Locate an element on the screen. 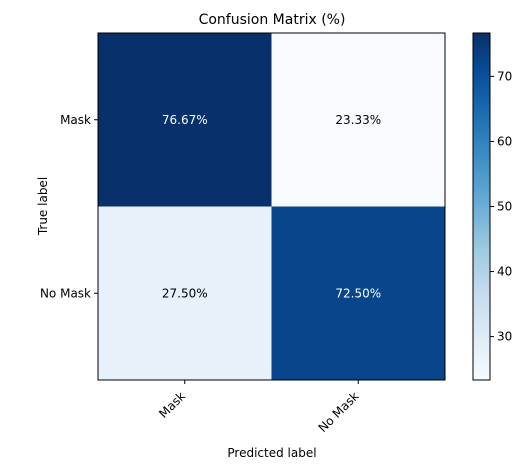 The image size is (527, 470). chart-title: Confusion Matrix (%) is located at coordinates (272, 20).